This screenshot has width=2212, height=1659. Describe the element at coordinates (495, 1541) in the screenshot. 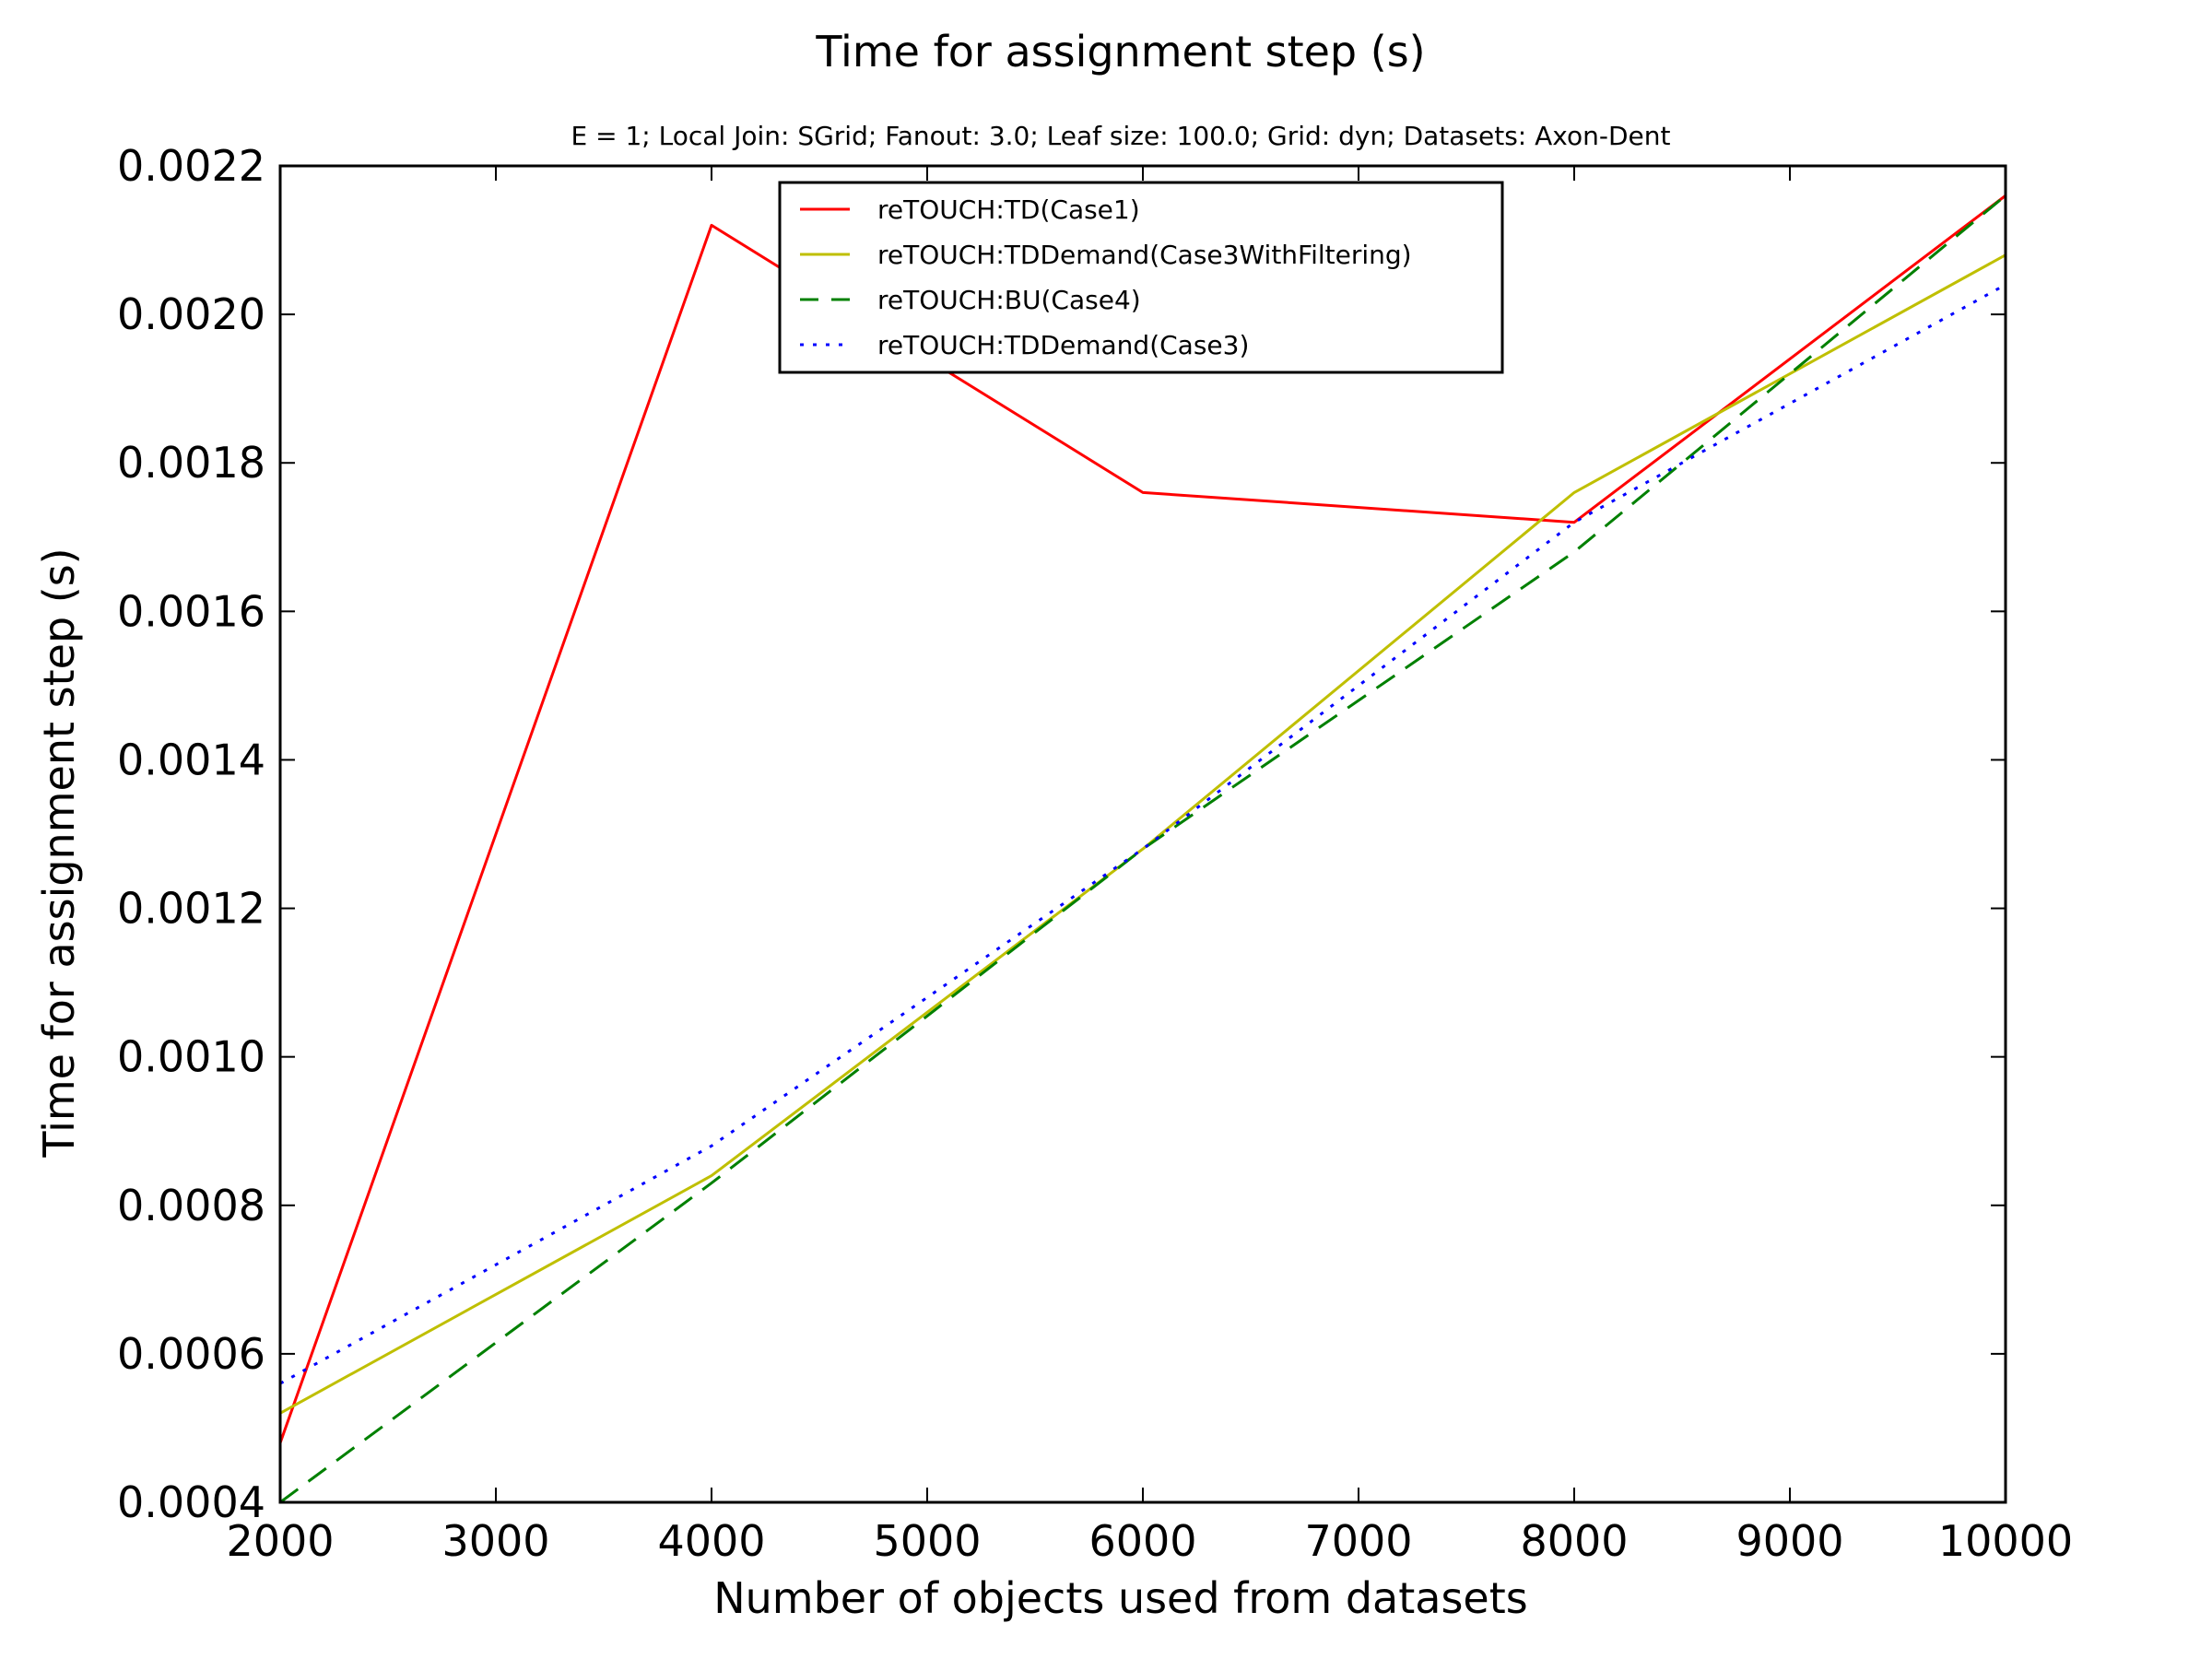

I see `x-tick-label: 3000` at that location.